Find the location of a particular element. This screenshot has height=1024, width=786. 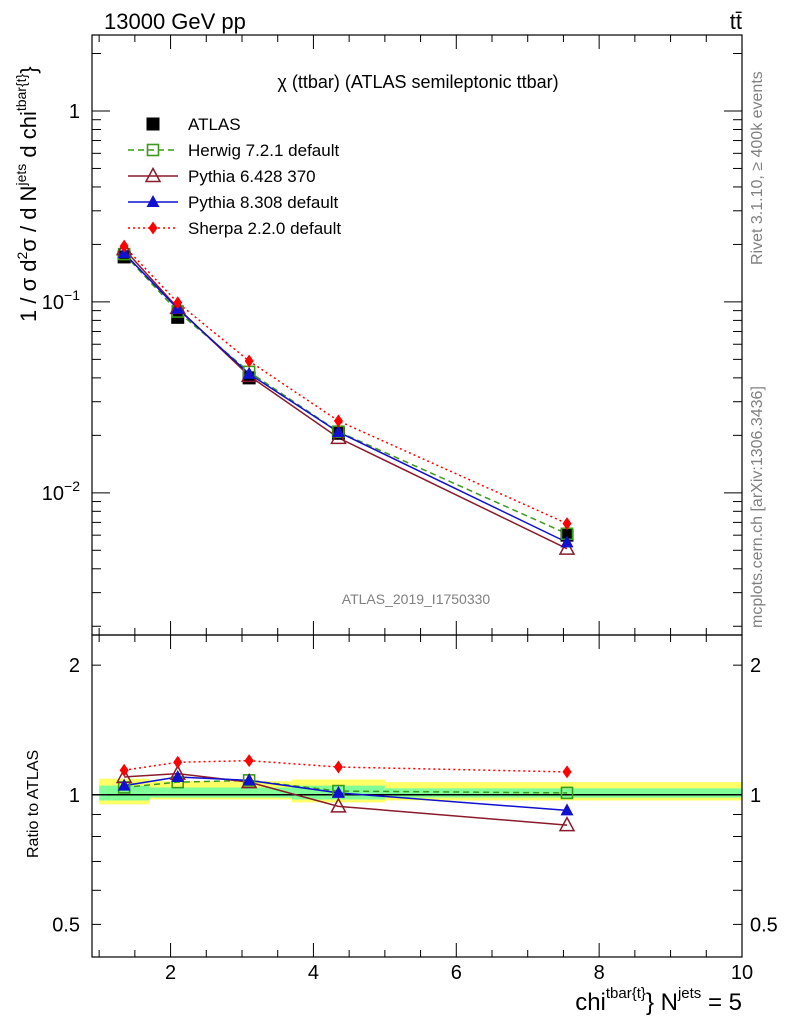

x-tick-label: 2 is located at coordinates (170, 973).